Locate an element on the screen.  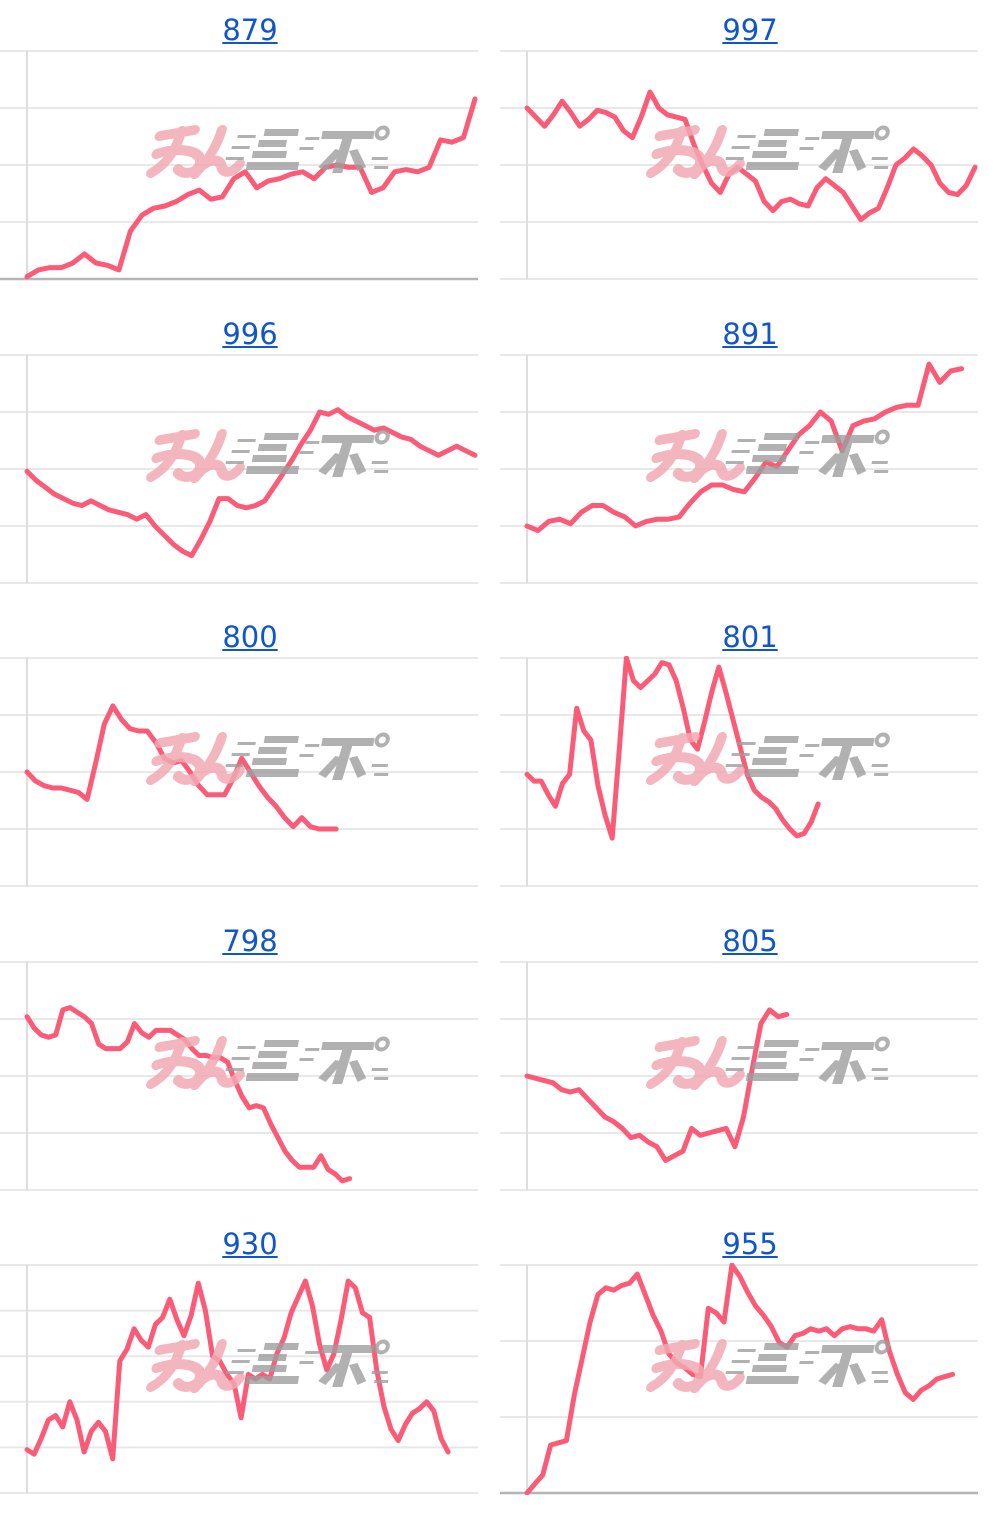
chart-cell: 801 is located at coordinates (750, 759).